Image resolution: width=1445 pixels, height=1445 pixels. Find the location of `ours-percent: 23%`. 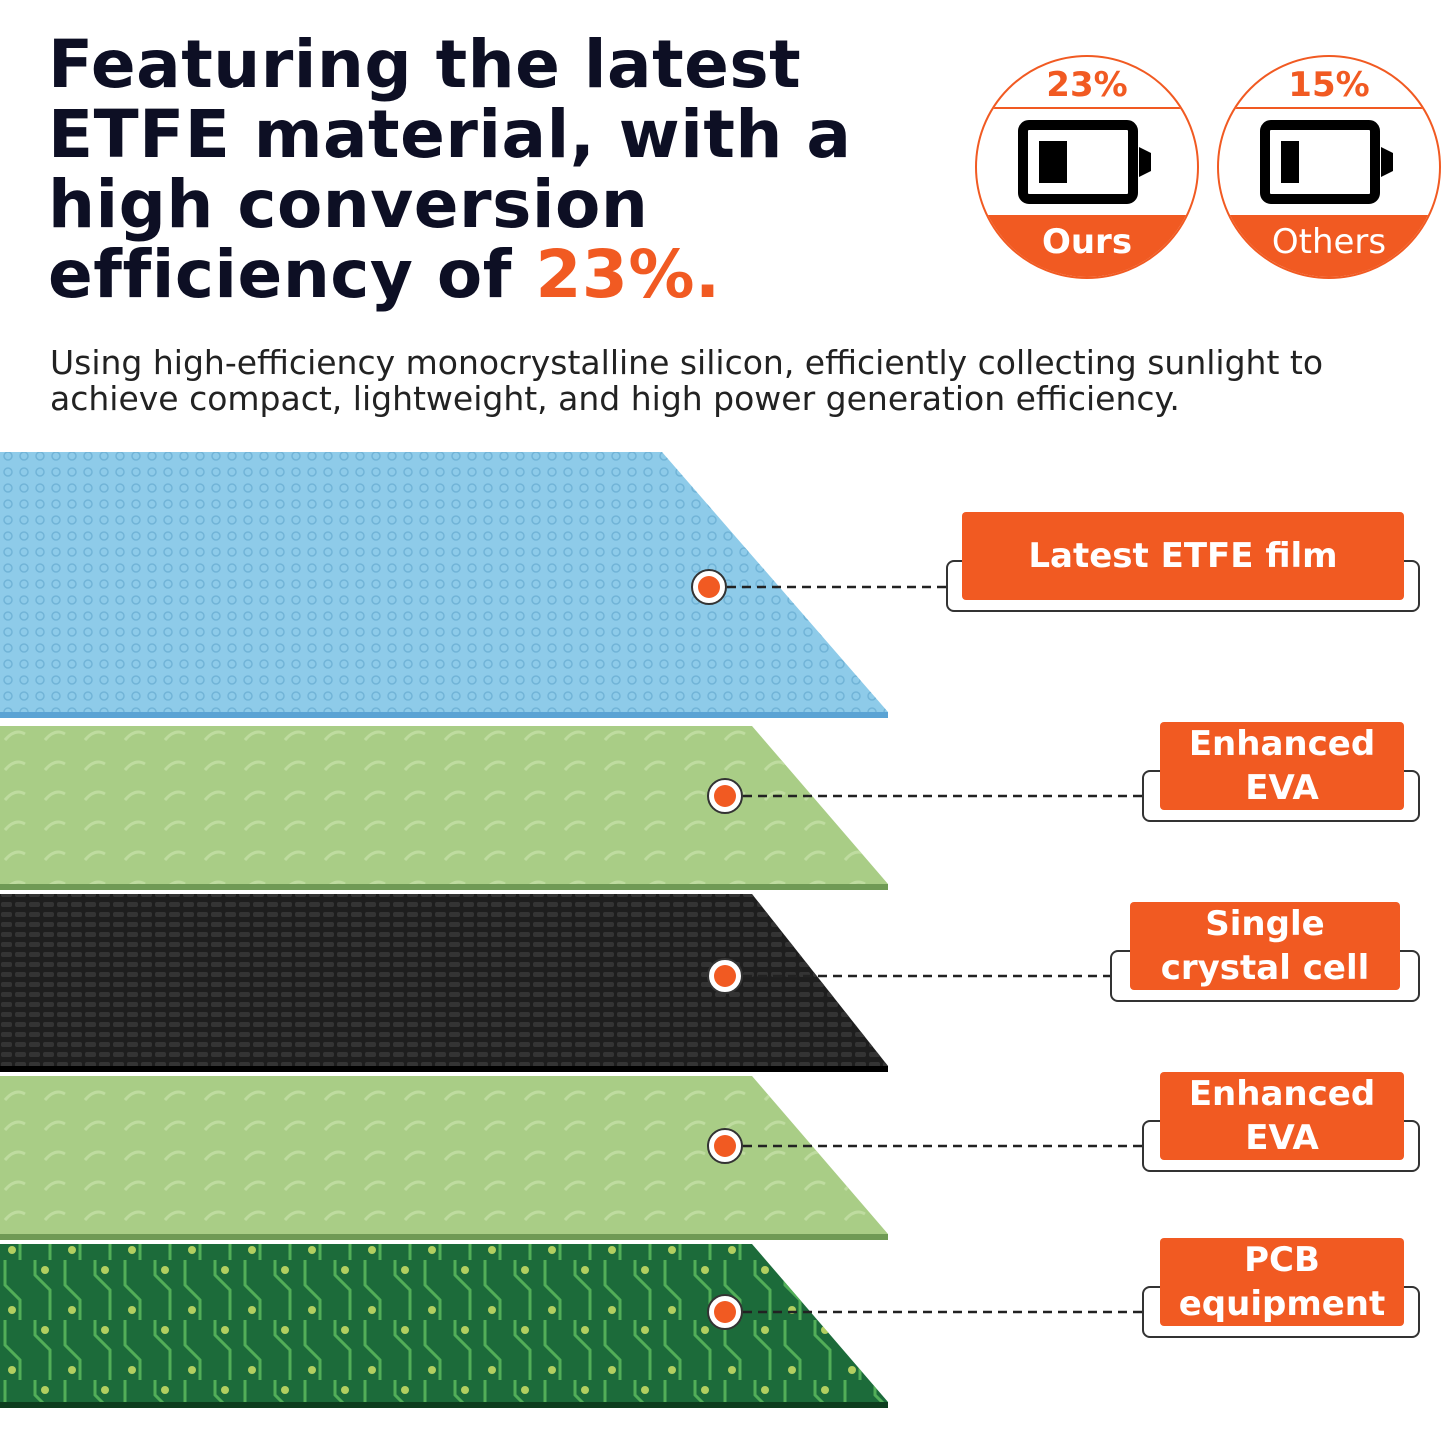

ours-percent: 23% is located at coordinates (1087, 85).